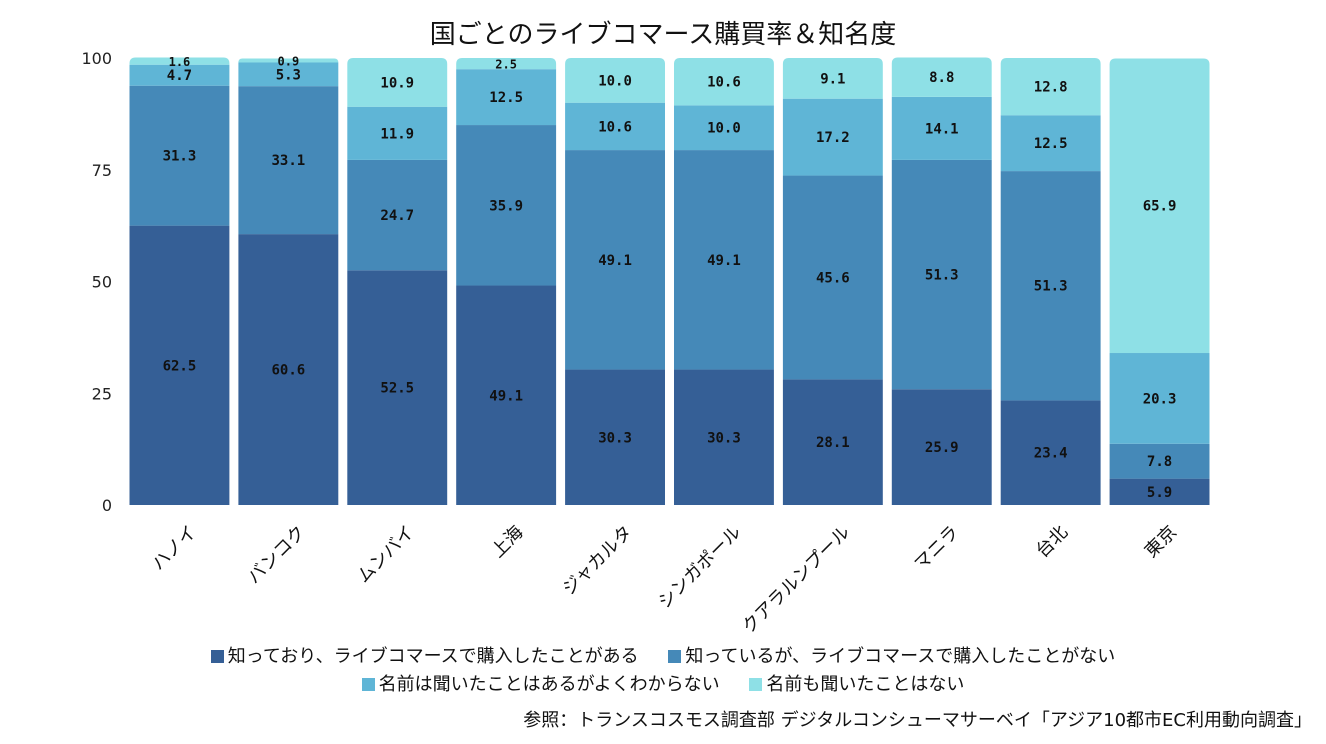 The height and width of the screenshot is (744, 1326). Describe the element at coordinates (386, 555) in the screenshot. I see `x-tick-label-2: ムンバイ` at that location.